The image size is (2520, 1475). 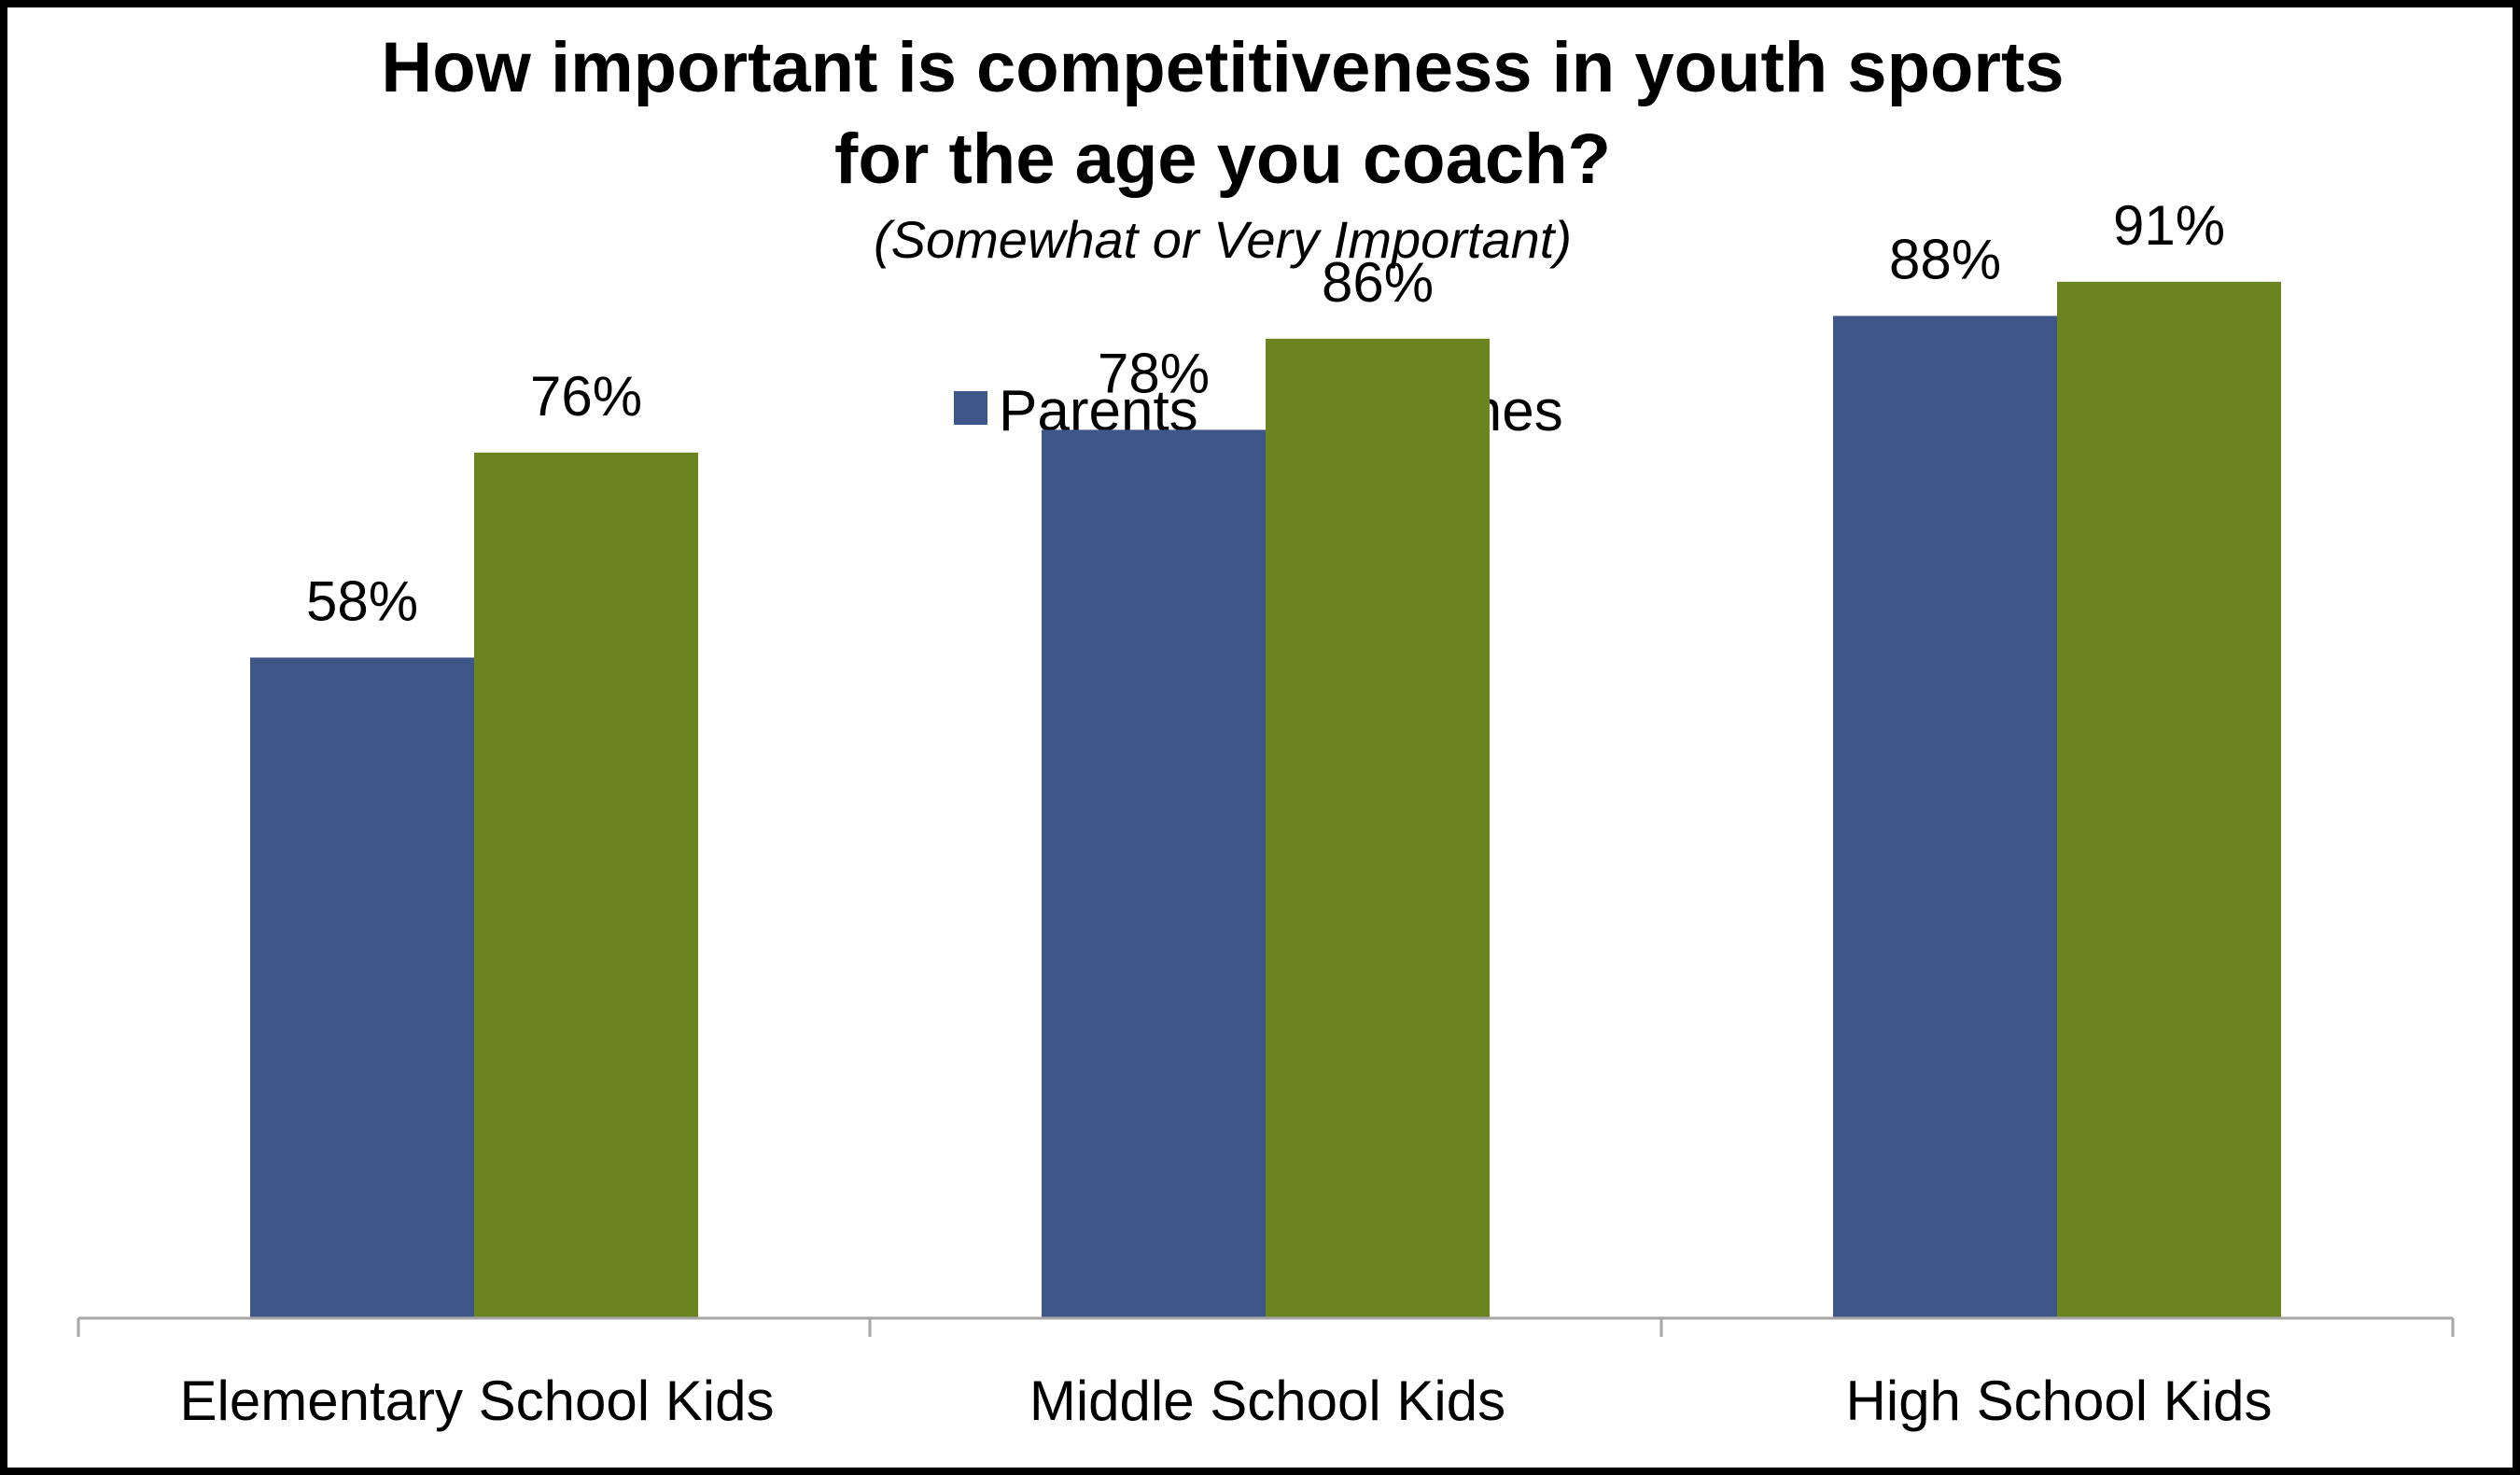 What do you see at coordinates (586, 396) in the screenshot?
I see `value-label-coaches-elementary: 76%` at bounding box center [586, 396].